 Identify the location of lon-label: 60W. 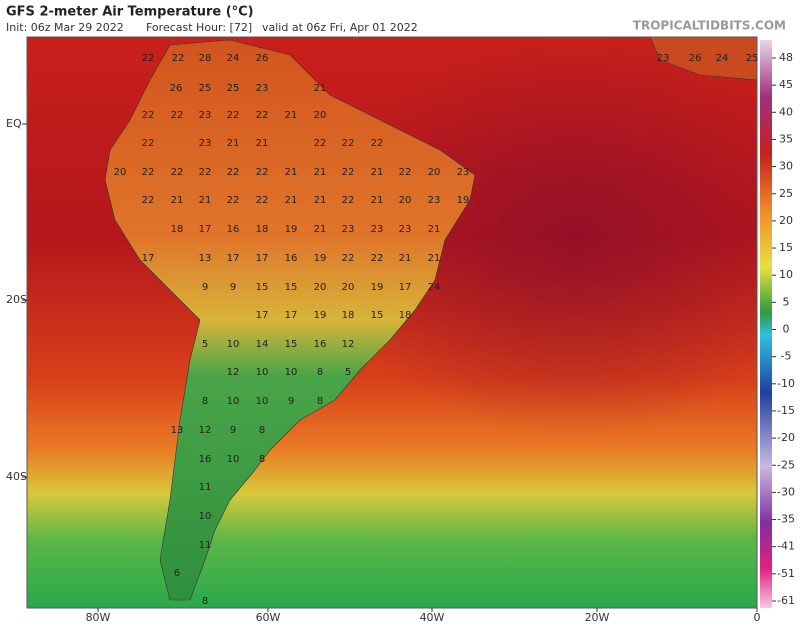
(268, 617).